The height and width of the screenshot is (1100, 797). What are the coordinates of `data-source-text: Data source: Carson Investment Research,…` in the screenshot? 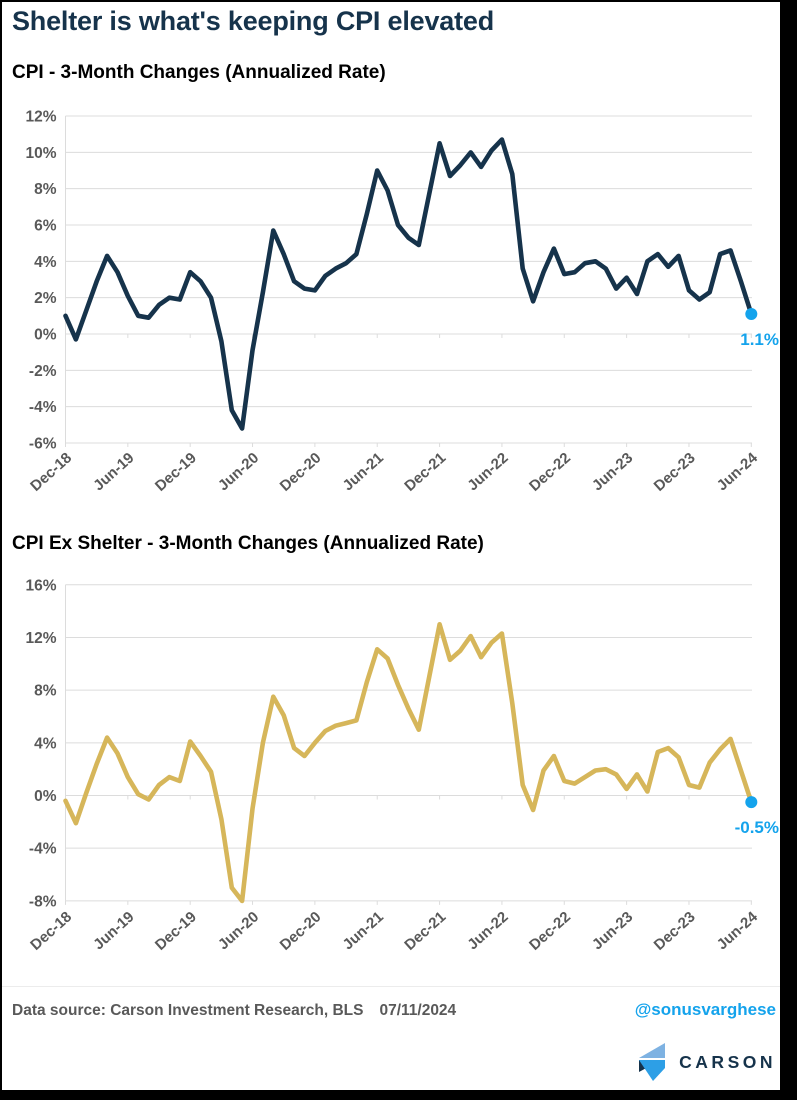 It's located at (188, 1010).